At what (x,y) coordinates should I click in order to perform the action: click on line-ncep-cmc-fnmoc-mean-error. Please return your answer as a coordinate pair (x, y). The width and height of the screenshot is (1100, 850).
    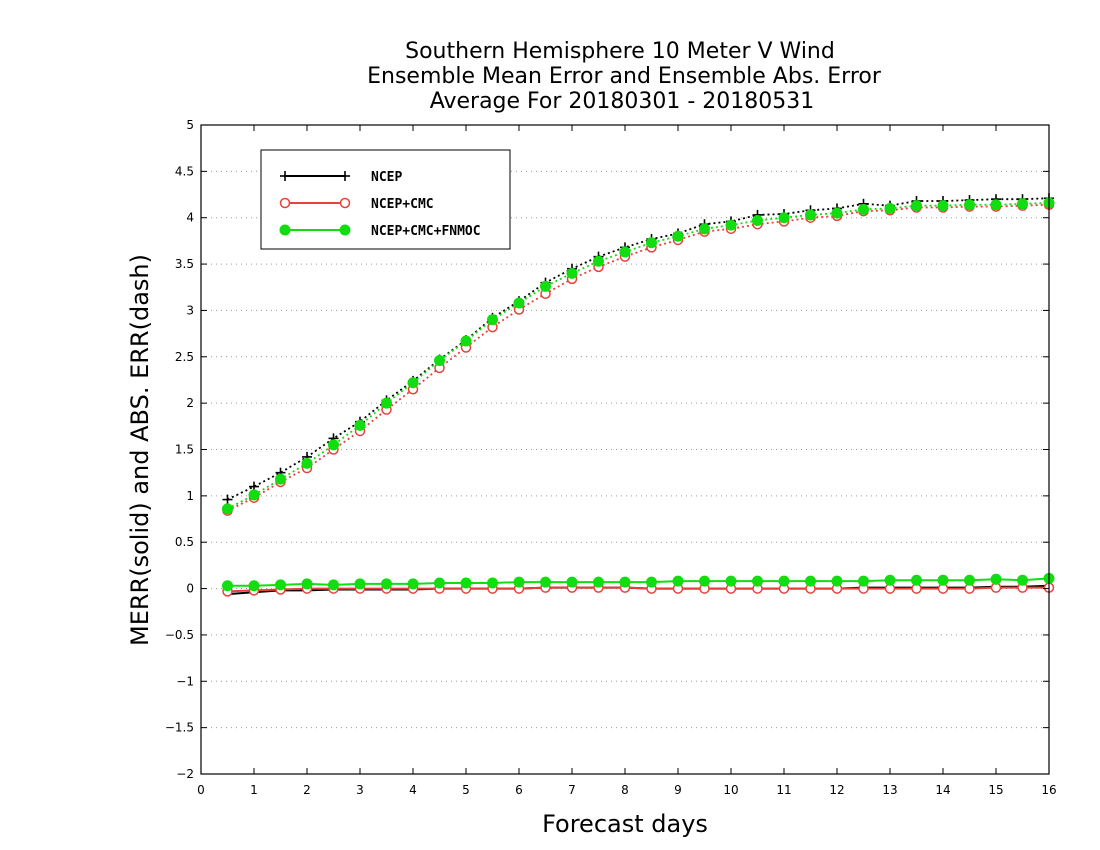
    Looking at the image, I should click on (638, 582).